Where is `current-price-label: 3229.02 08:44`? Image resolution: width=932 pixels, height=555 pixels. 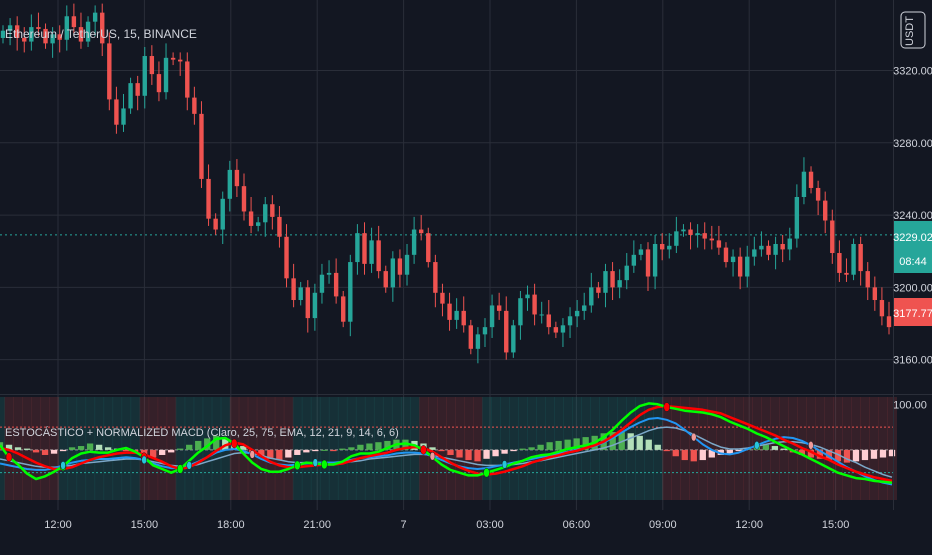
current-price-label: 3229.02 08:44 is located at coordinates (912, 247).